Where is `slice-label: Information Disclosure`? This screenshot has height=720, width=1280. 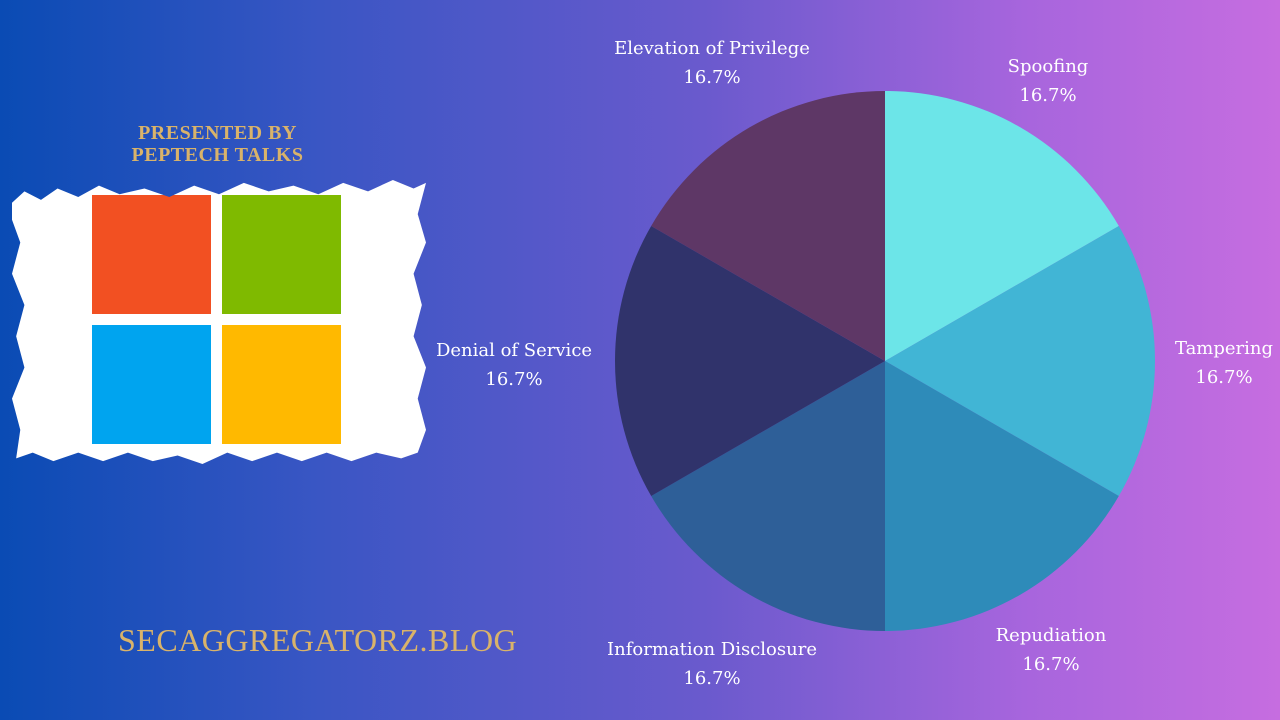
slice-label: Information Disclosure is located at coordinates (712, 649).